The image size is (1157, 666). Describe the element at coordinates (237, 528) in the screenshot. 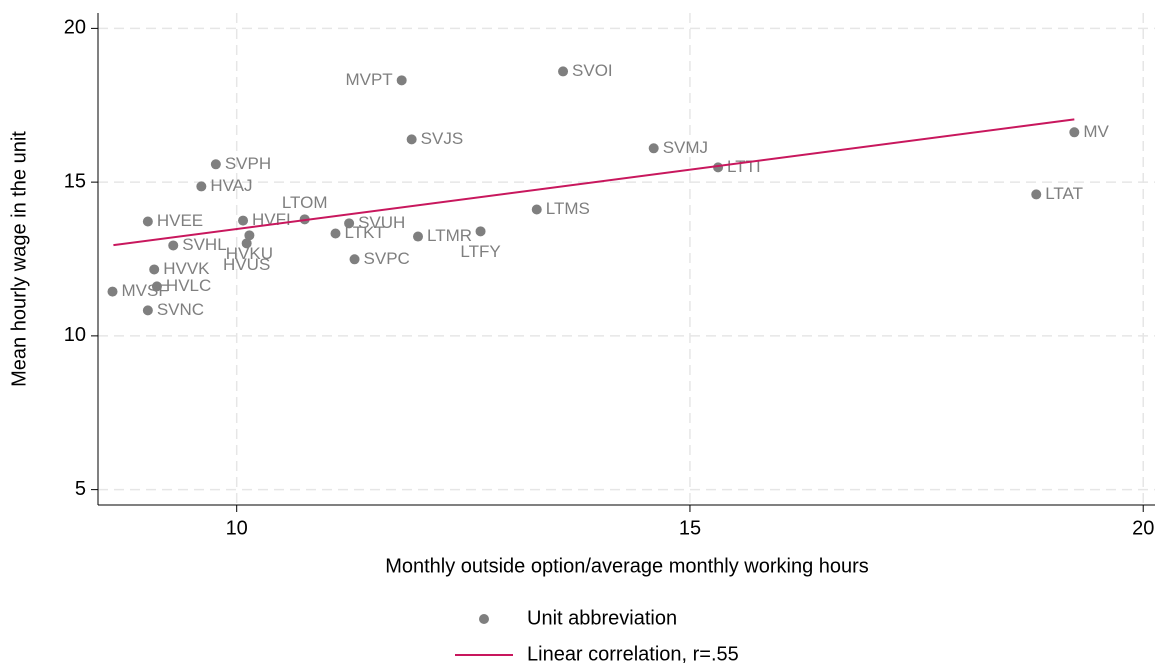

I see `x-tick-label: 10` at that location.